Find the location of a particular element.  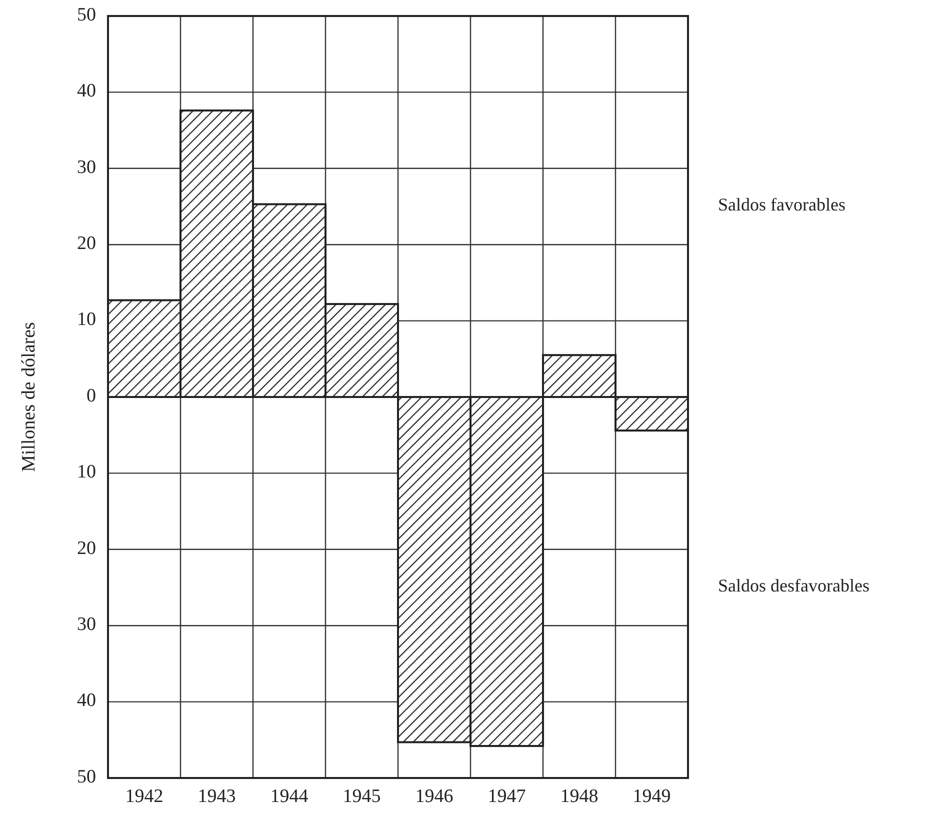

x-tick-label: 1944 is located at coordinates (289, 796).